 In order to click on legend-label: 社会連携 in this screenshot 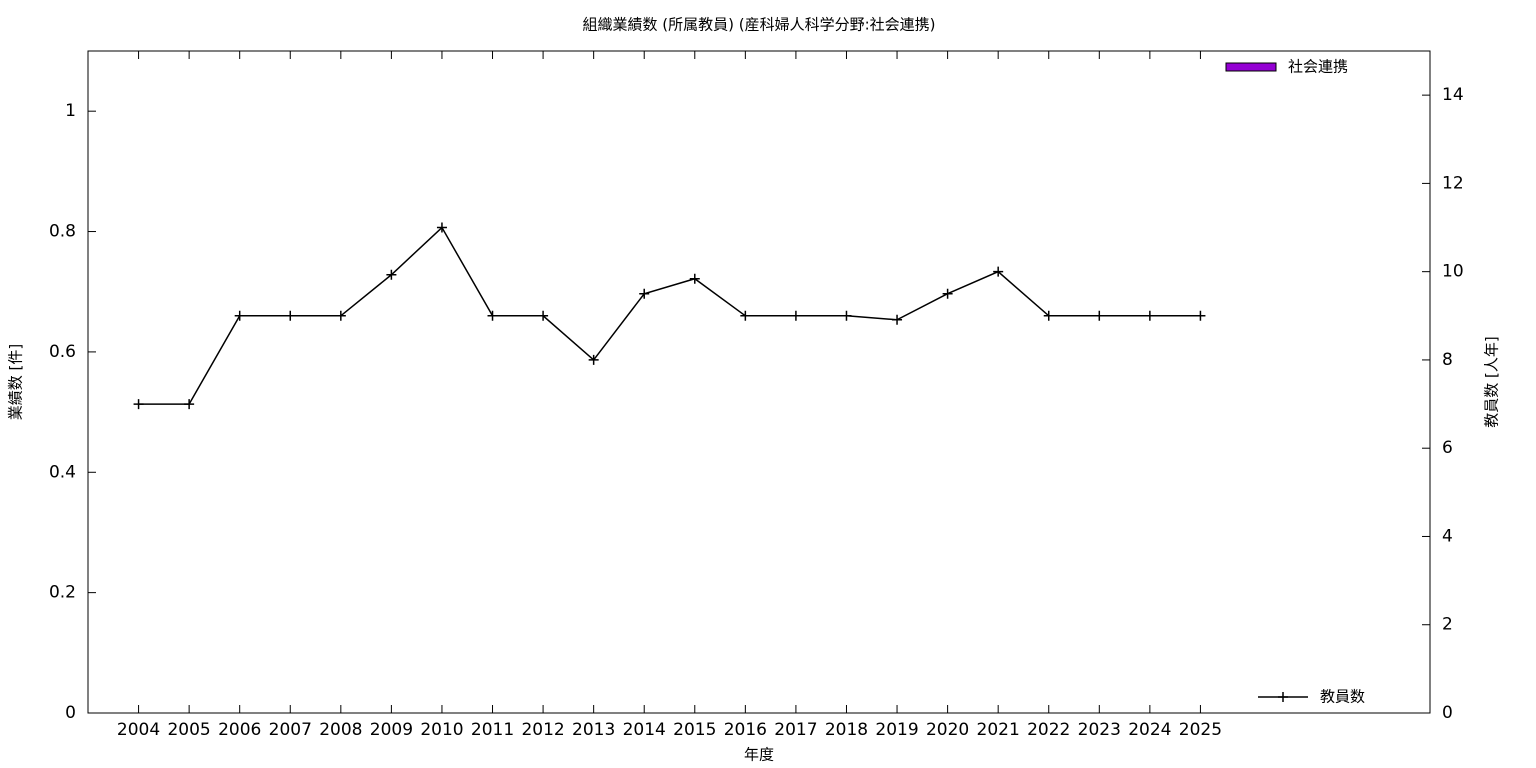, I will do `click(1318, 67)`.